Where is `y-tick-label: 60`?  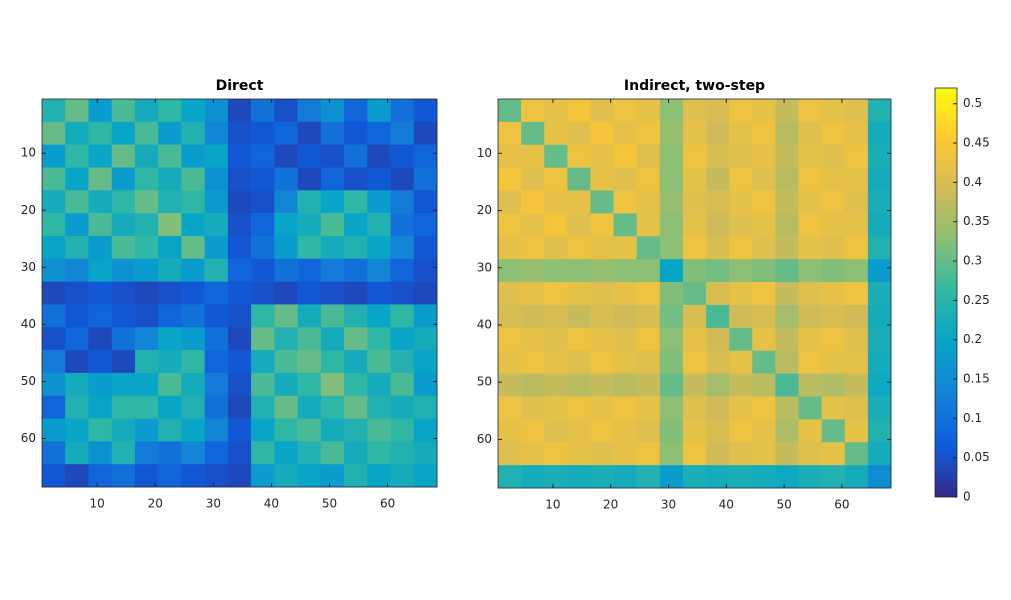
y-tick-label: 60 is located at coordinates (28, 438).